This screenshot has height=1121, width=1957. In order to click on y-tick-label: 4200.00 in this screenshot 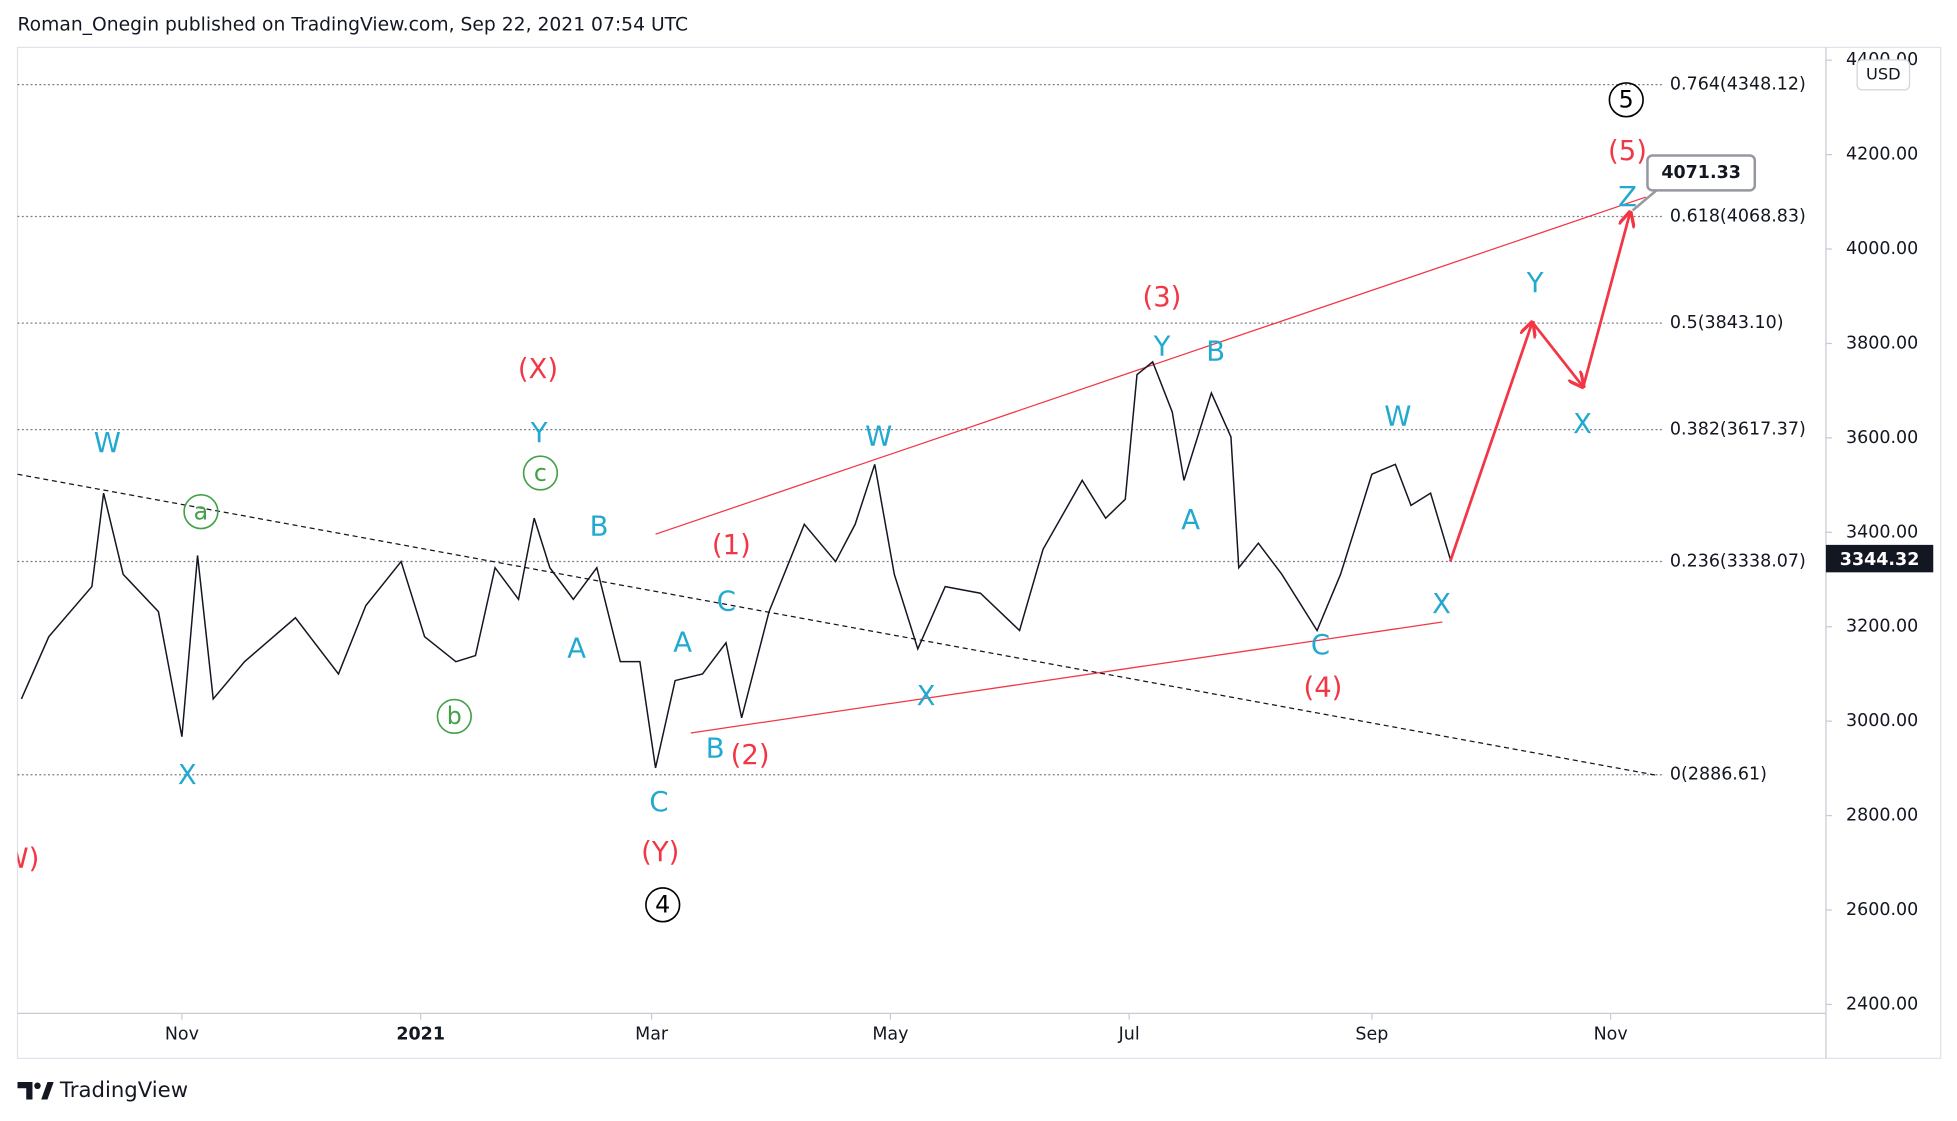, I will do `click(1882, 155)`.